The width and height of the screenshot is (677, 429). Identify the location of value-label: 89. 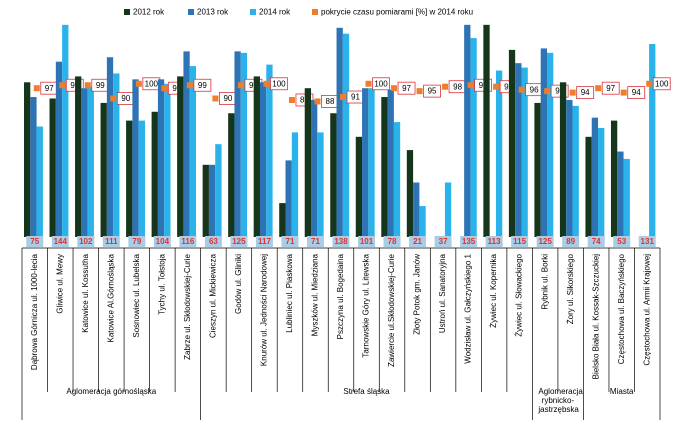
(570, 241).